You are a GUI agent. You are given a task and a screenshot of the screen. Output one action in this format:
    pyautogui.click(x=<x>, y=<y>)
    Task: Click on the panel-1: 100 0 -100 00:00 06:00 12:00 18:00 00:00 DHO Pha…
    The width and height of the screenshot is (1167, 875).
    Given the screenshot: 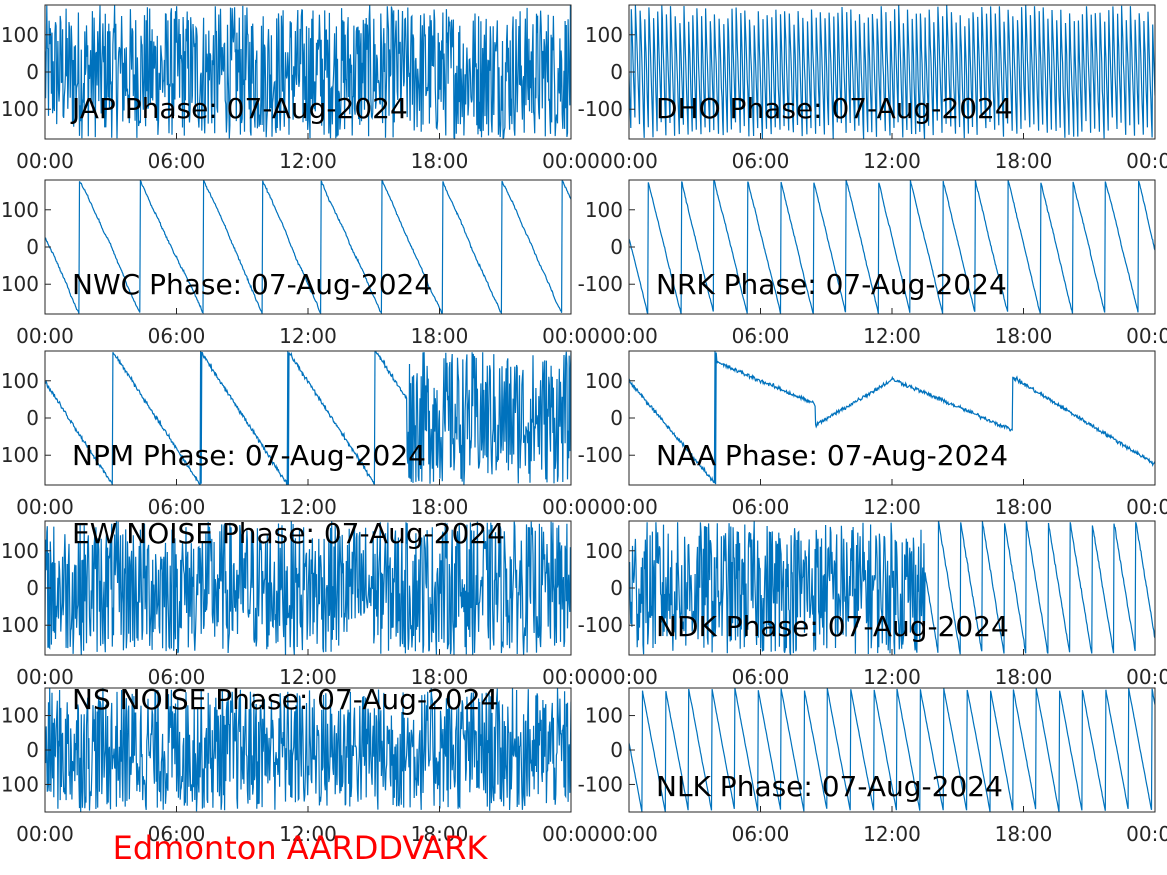 What is the action you would take?
    pyautogui.click(x=872, y=88)
    